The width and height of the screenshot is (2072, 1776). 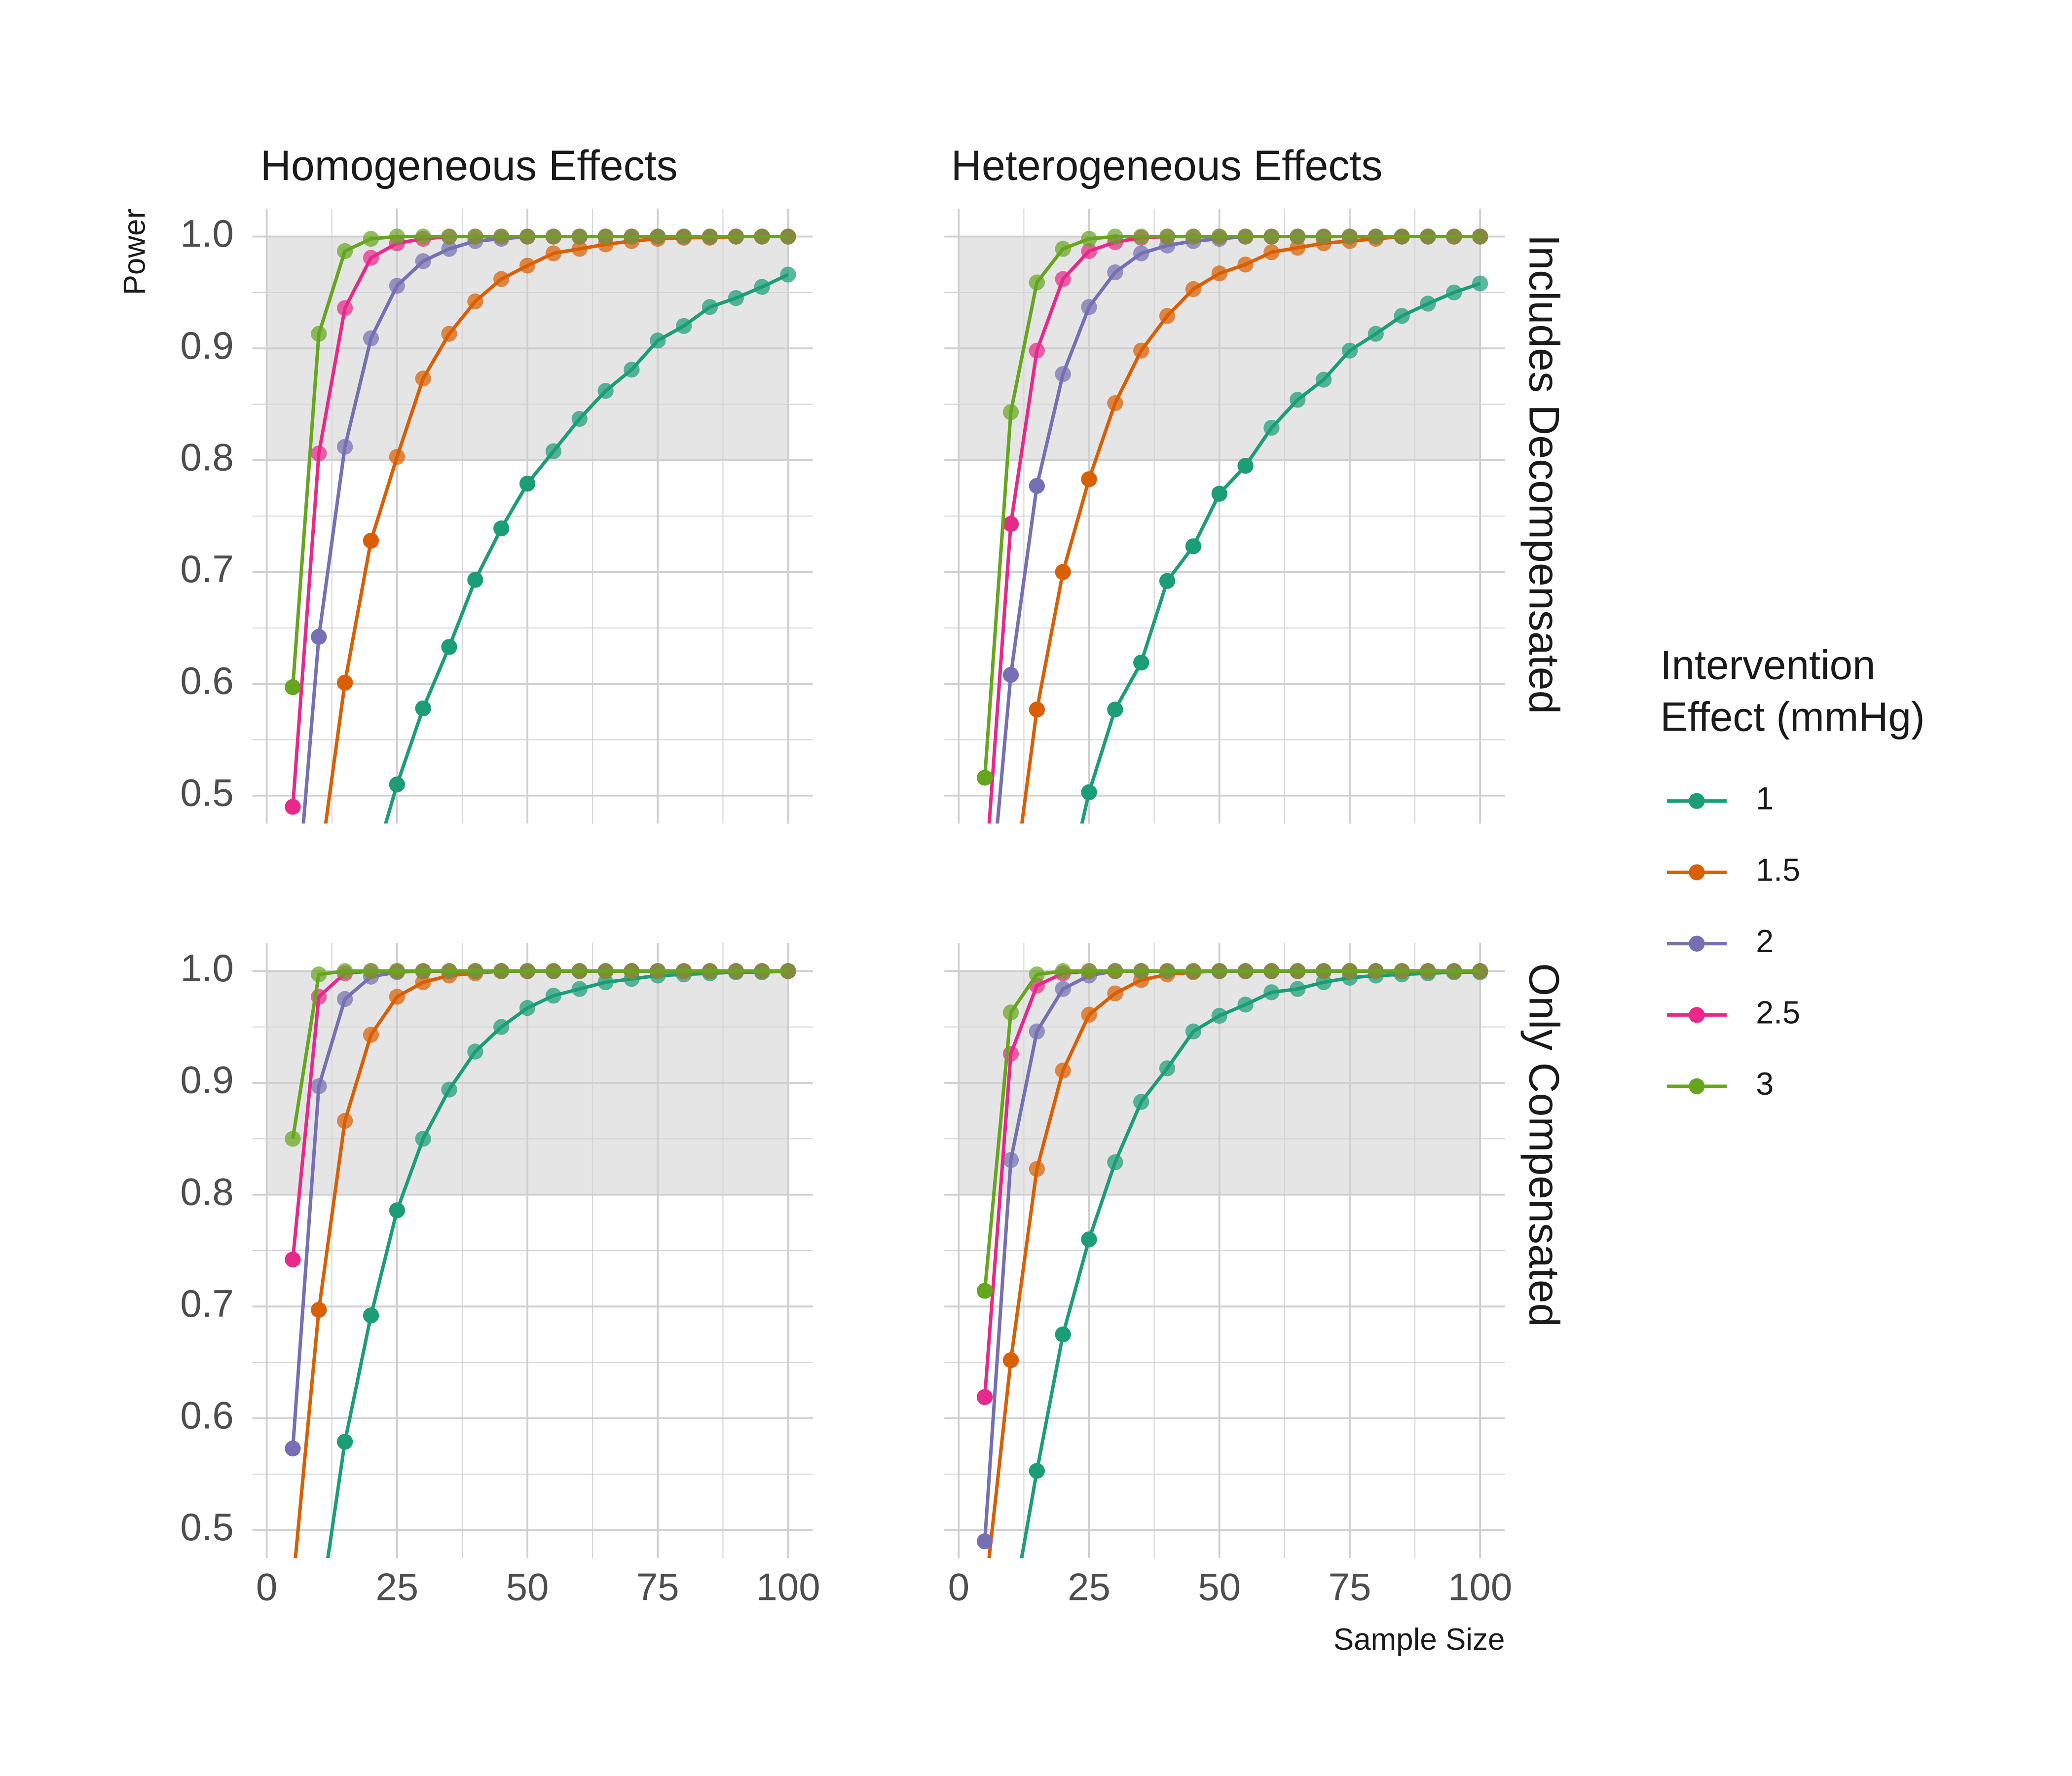 What do you see at coordinates (1419, 1640) in the screenshot?
I see `x-axis-title: Sample Size` at bounding box center [1419, 1640].